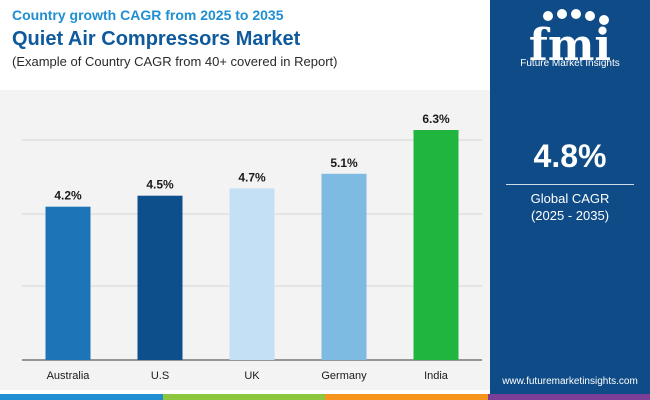 The image size is (650, 400). What do you see at coordinates (252, 177) in the screenshot?
I see `data-label: 4.7%` at bounding box center [252, 177].